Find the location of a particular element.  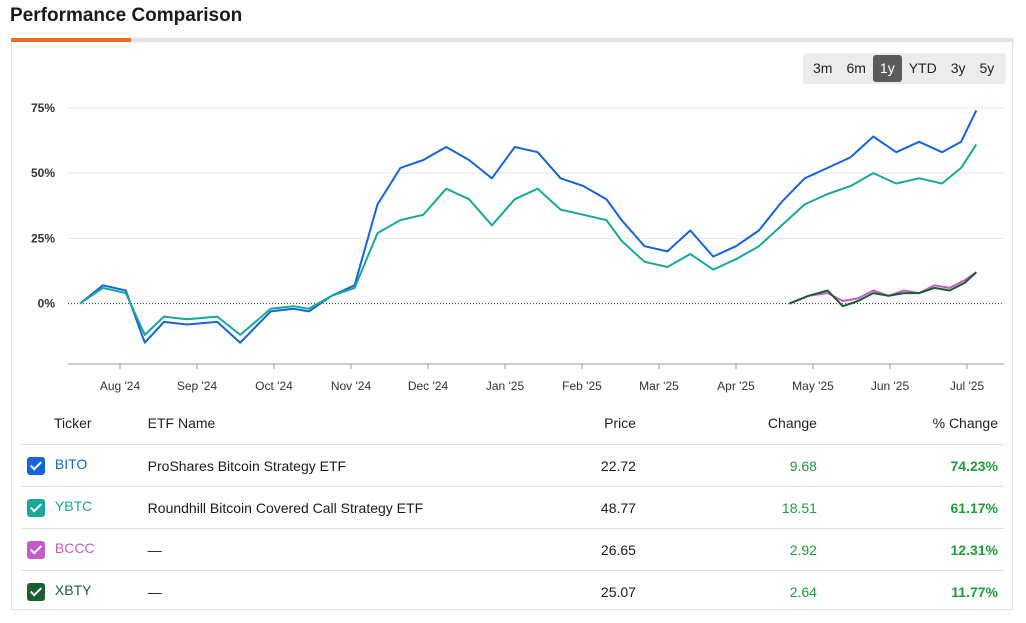

x-tick-label: Jun '25 is located at coordinates (890, 386).